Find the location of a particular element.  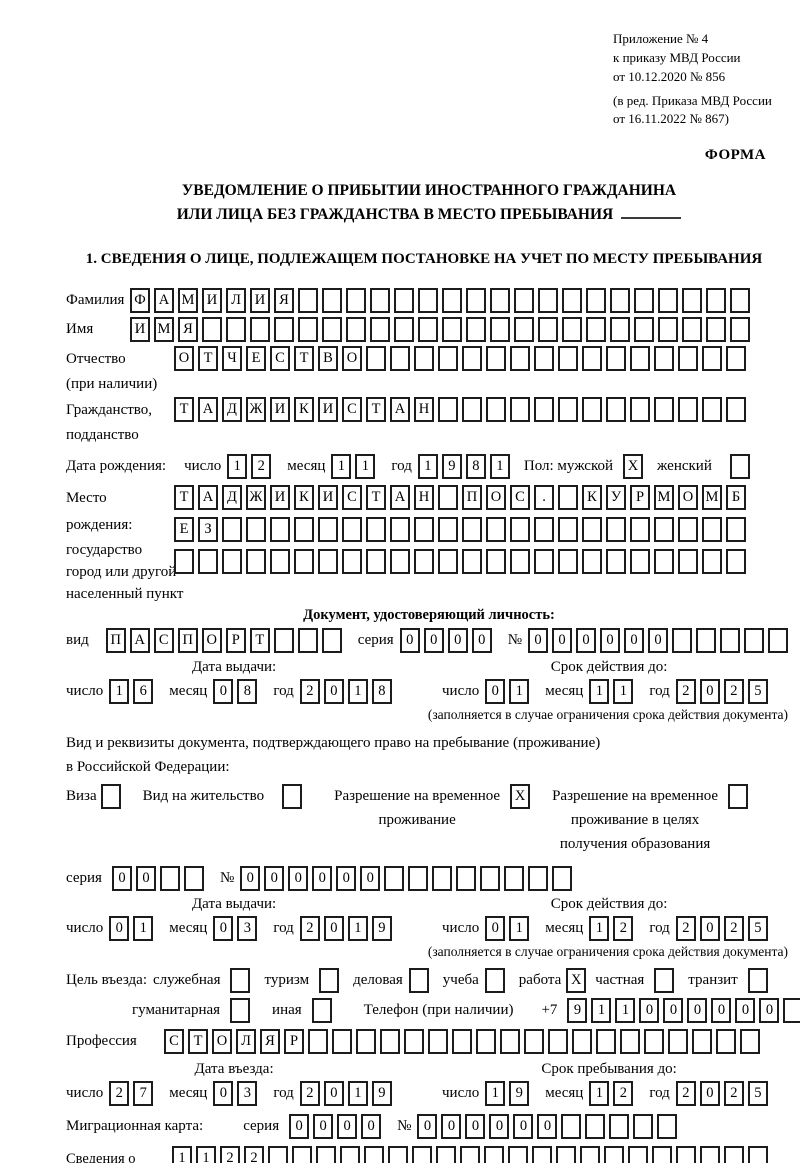

char-box: Ф is located at coordinates (140, 301).